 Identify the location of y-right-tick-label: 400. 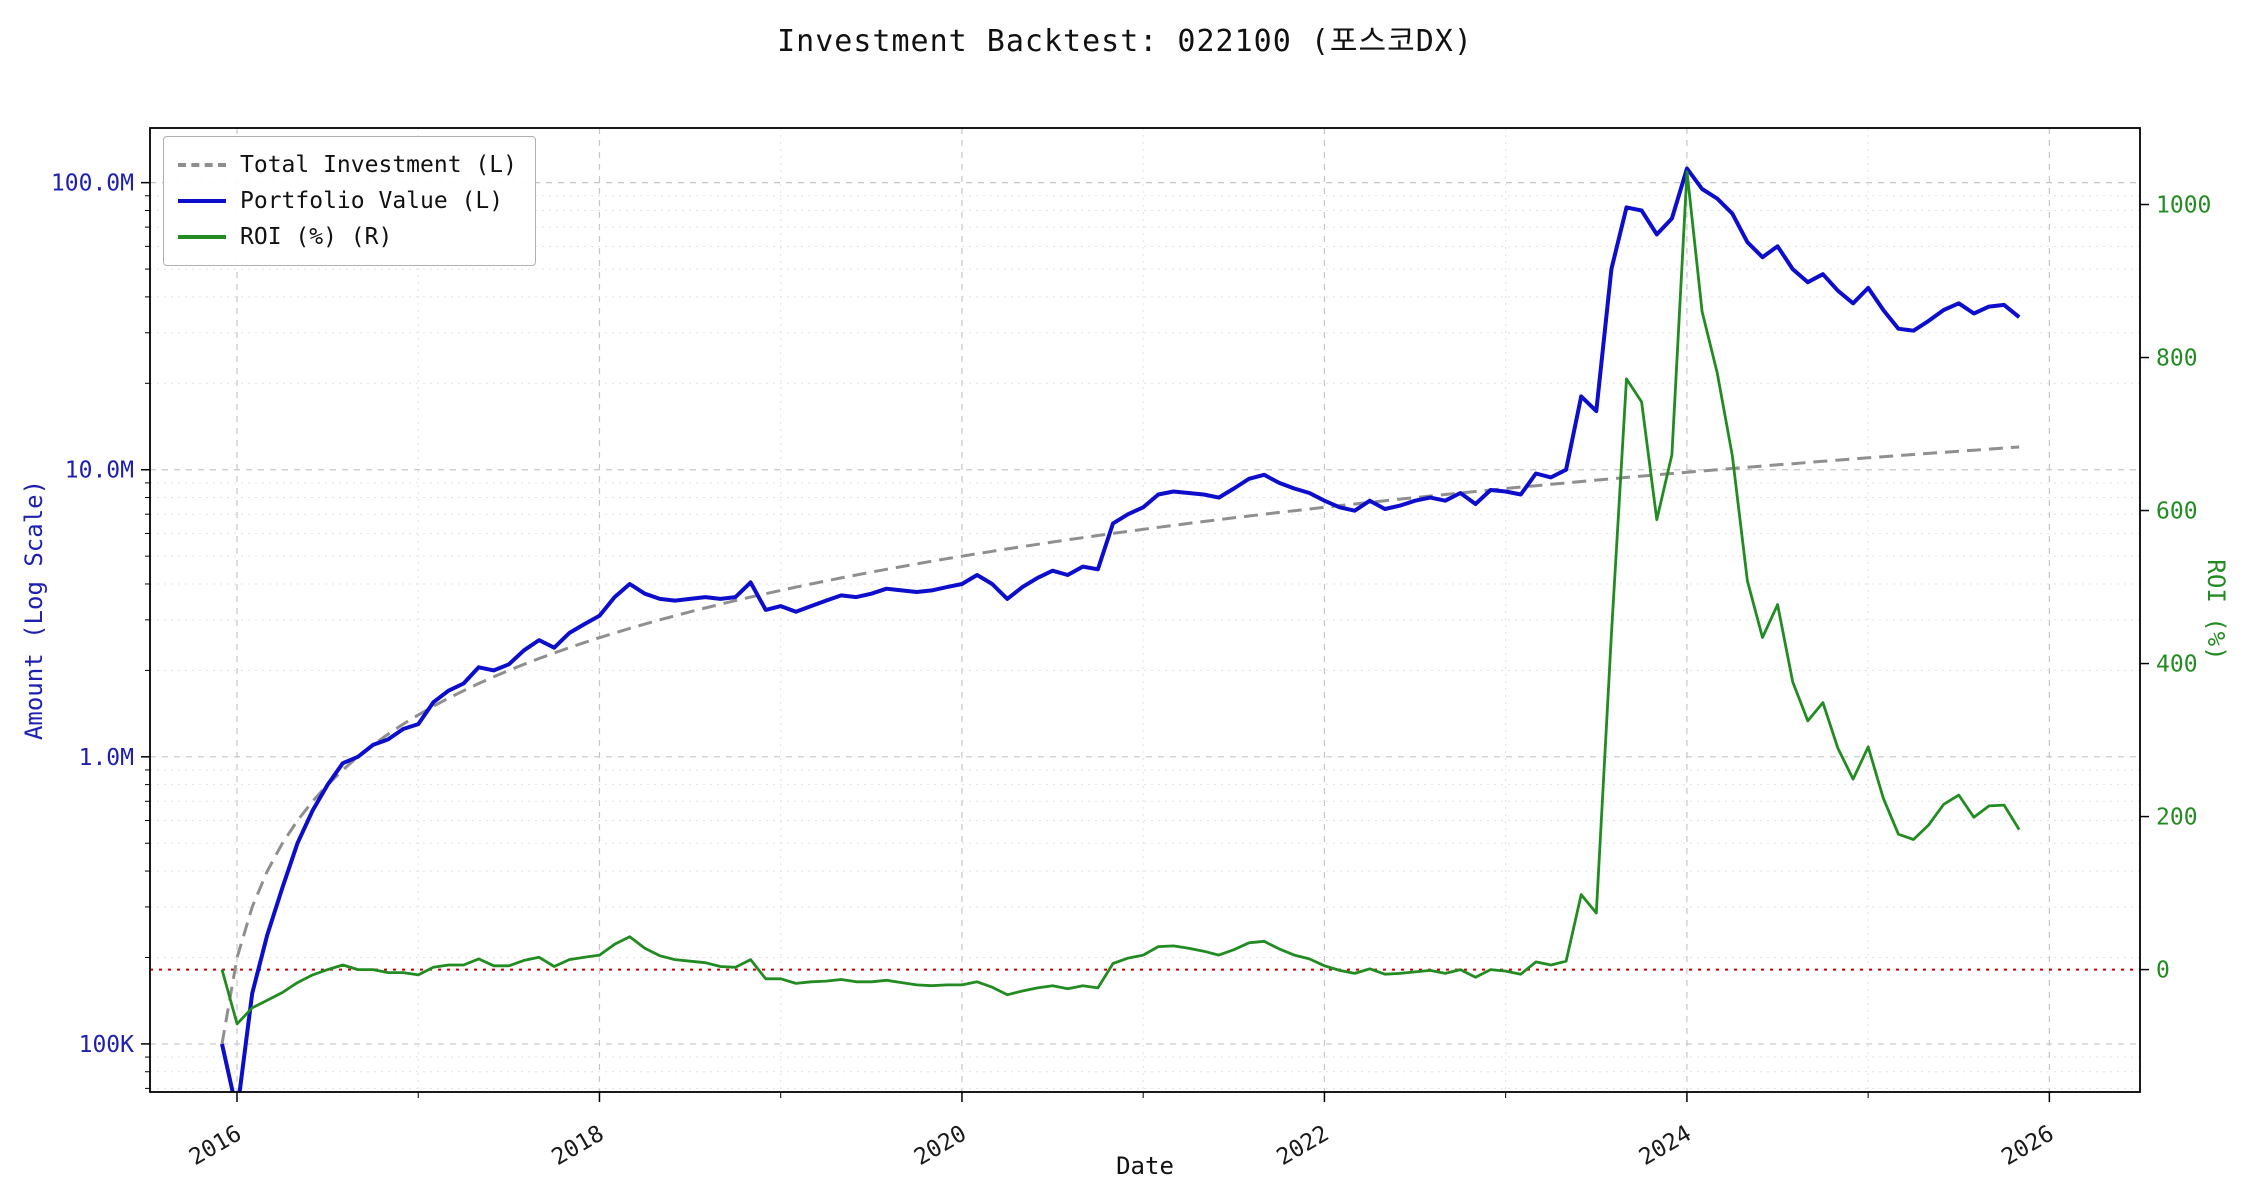
(2177, 665).